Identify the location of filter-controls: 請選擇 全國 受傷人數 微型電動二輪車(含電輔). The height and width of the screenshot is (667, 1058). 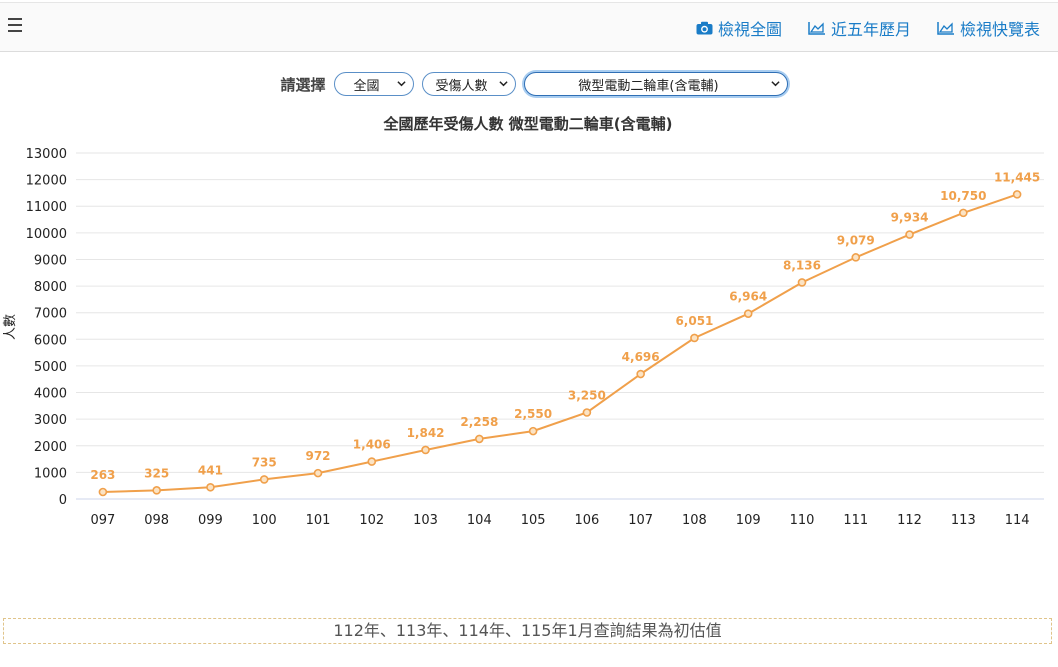
(529, 84).